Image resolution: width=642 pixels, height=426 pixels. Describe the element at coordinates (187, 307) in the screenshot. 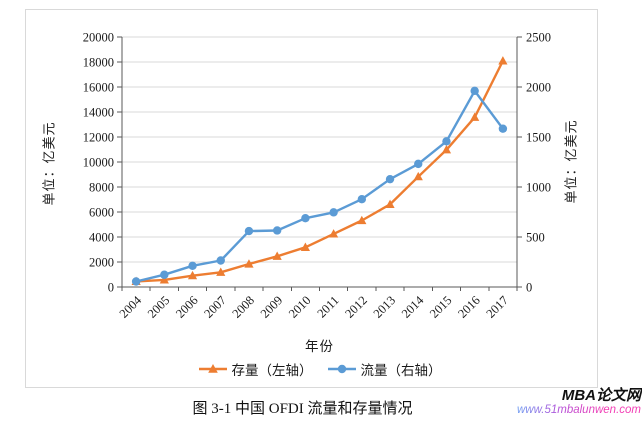

I see `svg-text: 2006` at that location.